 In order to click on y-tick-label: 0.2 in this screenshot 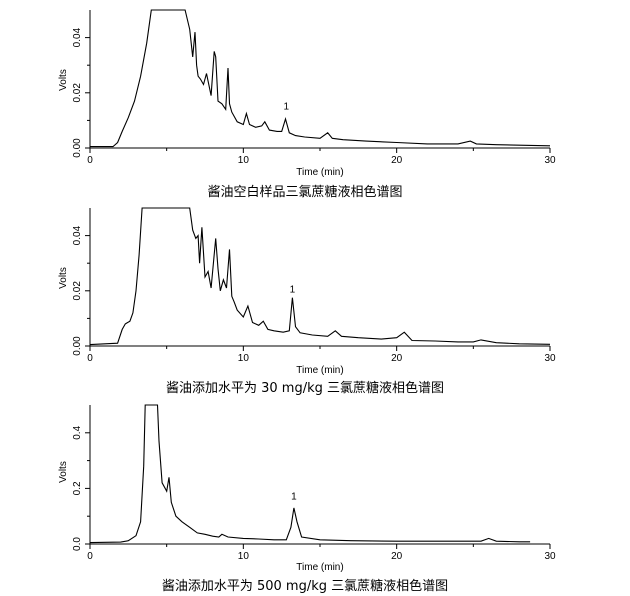, I will do `click(77, 488)`.